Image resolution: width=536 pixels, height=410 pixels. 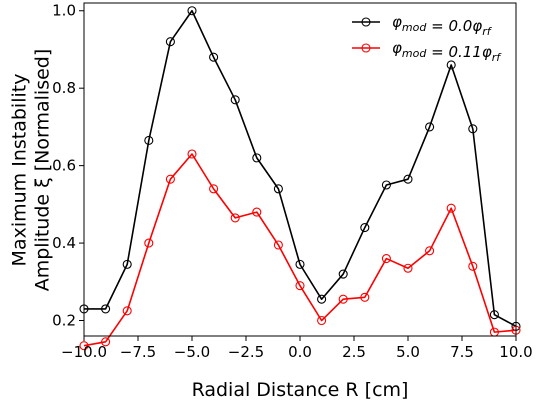 I want to click on legend-entry-1: φmod = 0.0φrf, so click(x=422, y=25).